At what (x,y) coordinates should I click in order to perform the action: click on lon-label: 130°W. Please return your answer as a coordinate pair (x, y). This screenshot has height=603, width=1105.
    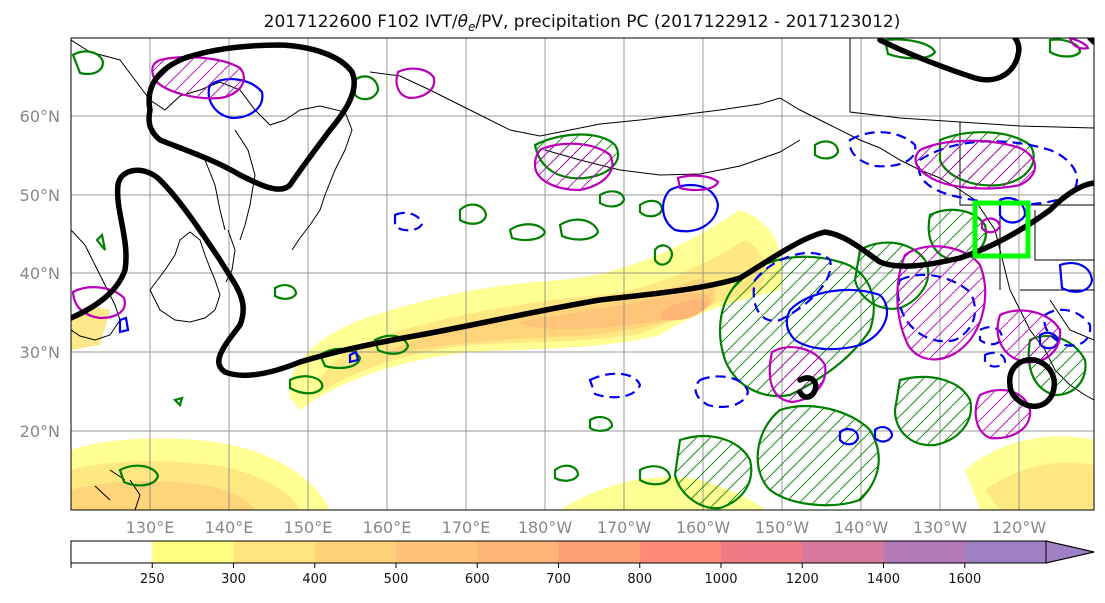
    Looking at the image, I should click on (940, 527).